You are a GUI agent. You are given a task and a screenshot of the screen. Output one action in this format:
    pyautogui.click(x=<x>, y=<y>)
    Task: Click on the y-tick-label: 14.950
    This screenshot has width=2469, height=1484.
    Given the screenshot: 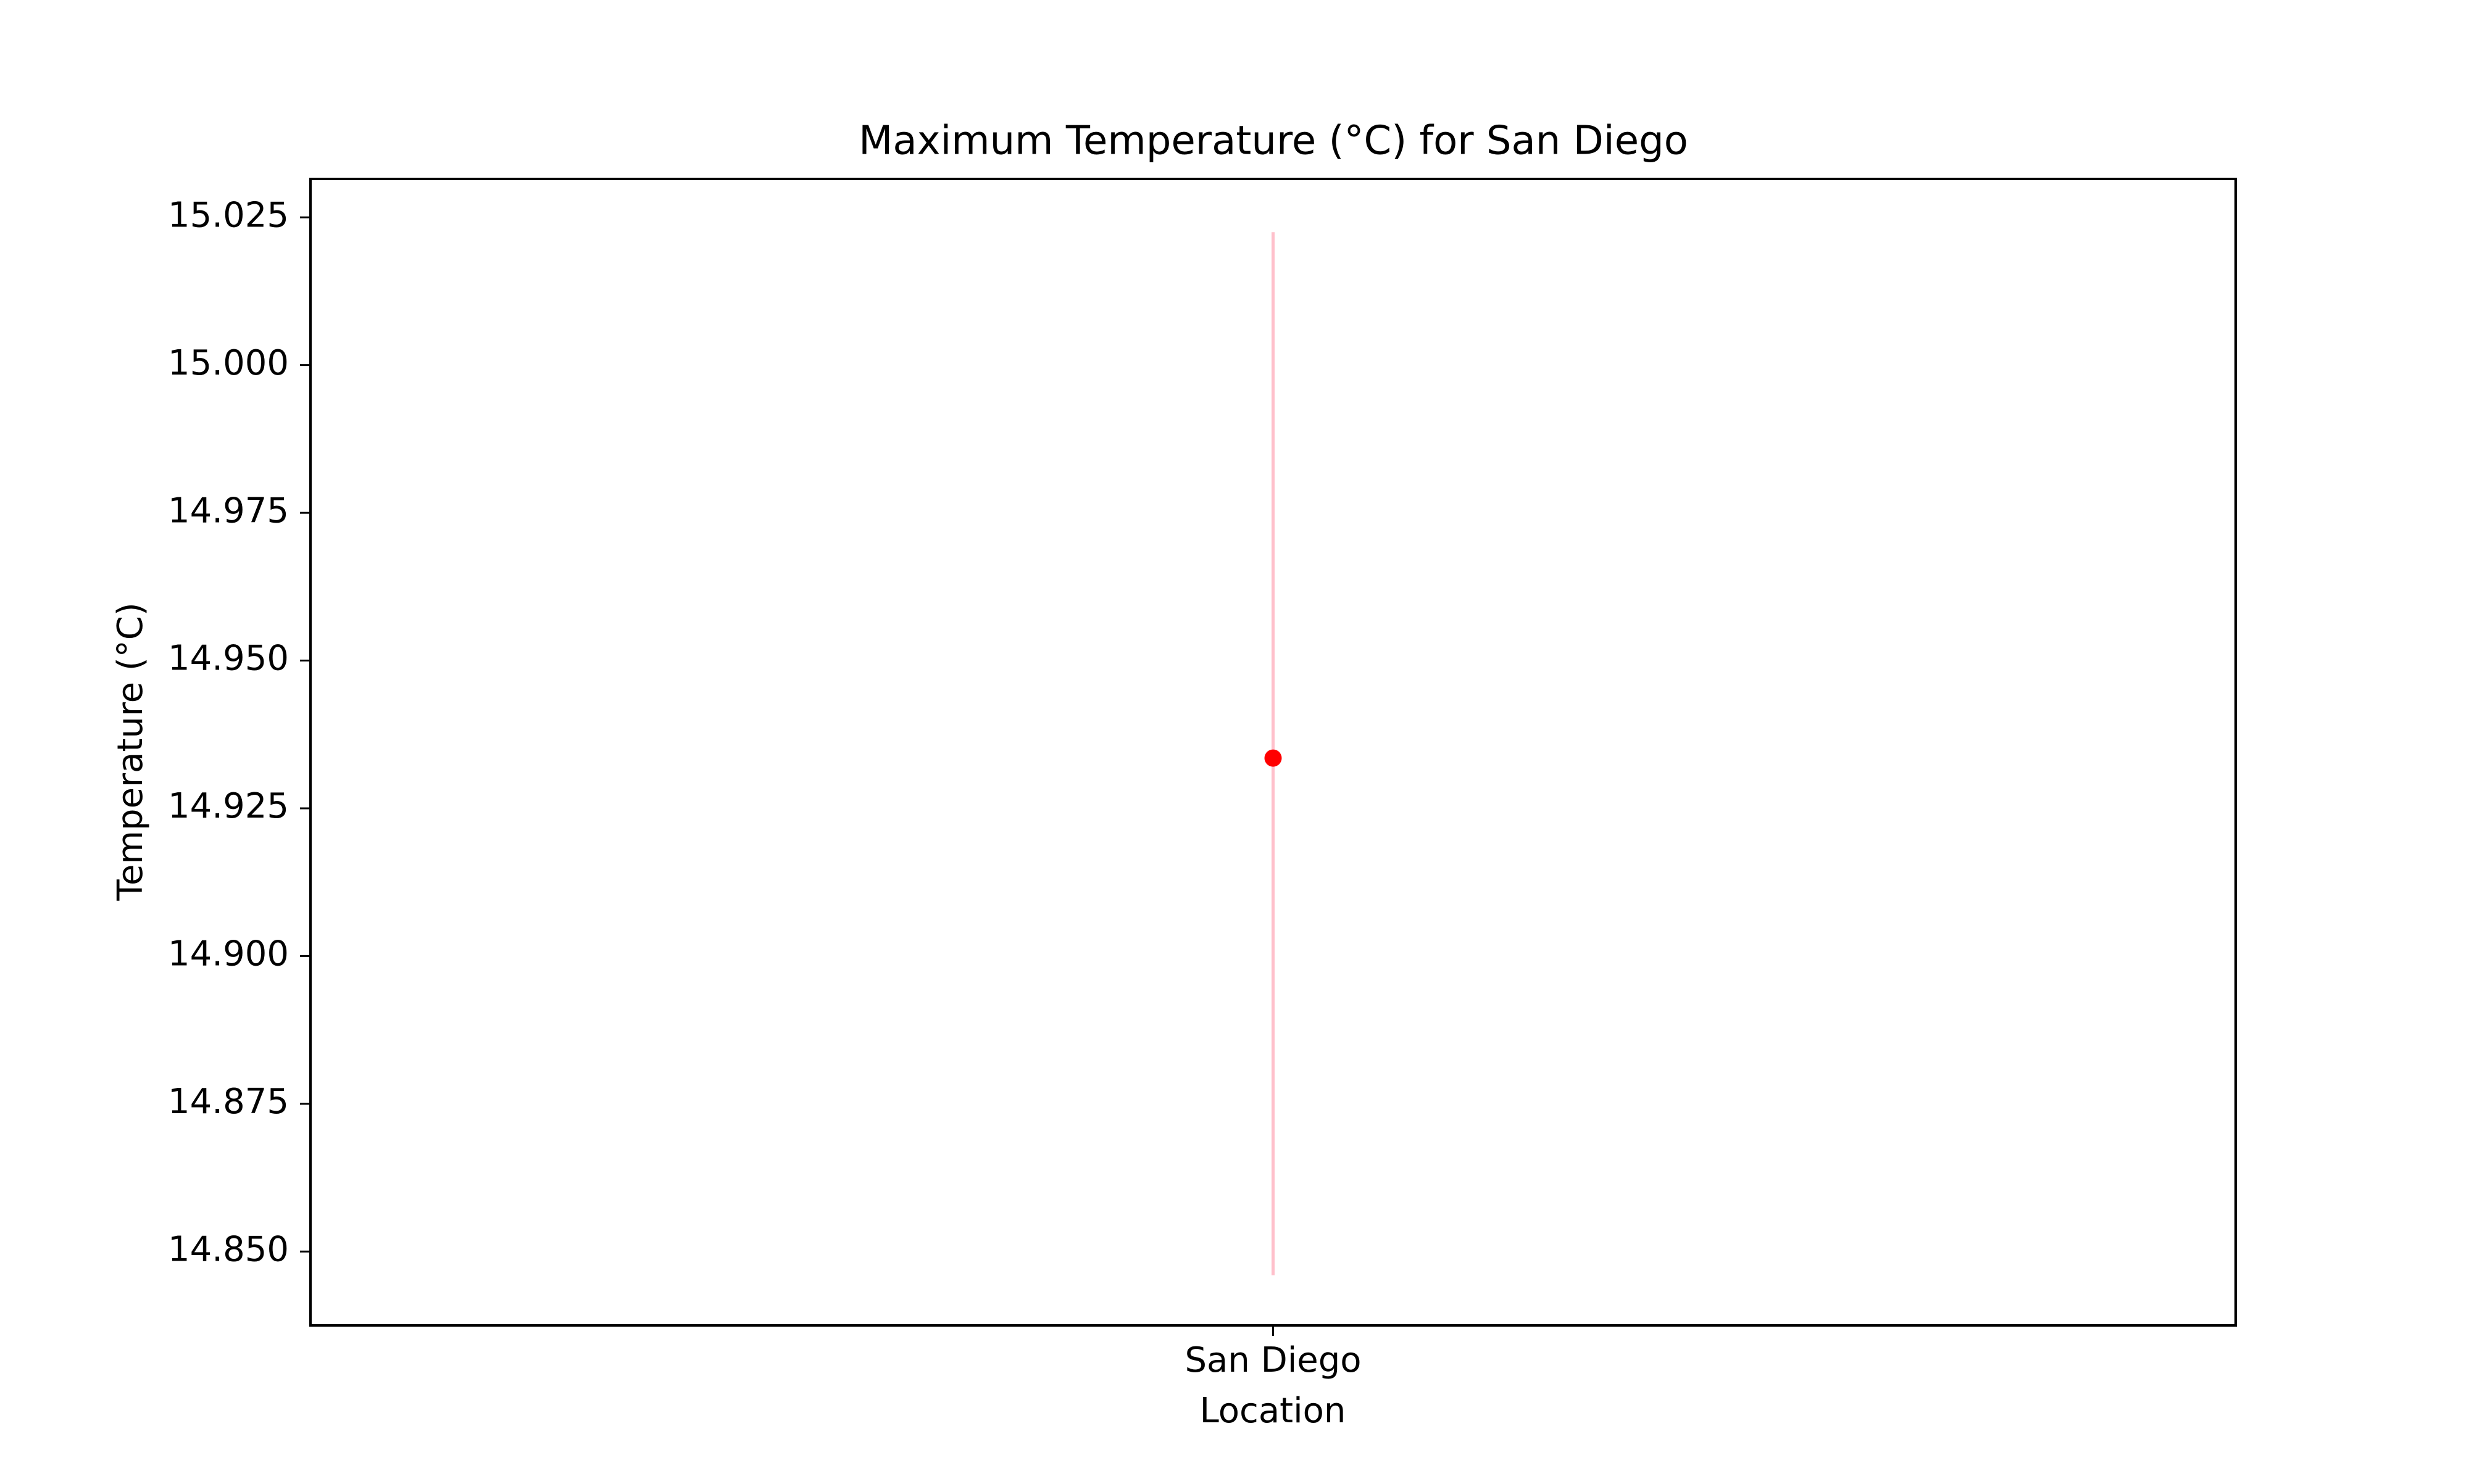 What is the action you would take?
    pyautogui.click(x=228, y=659)
    